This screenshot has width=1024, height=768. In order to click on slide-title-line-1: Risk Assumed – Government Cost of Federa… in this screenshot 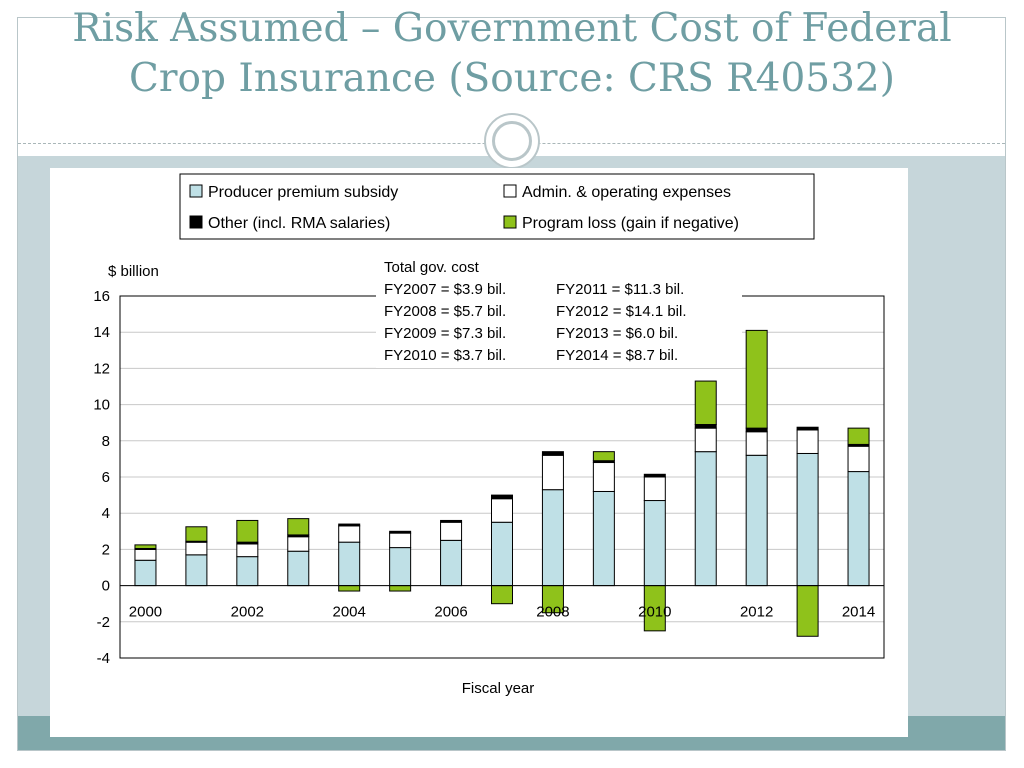, I will do `click(512, 28)`.